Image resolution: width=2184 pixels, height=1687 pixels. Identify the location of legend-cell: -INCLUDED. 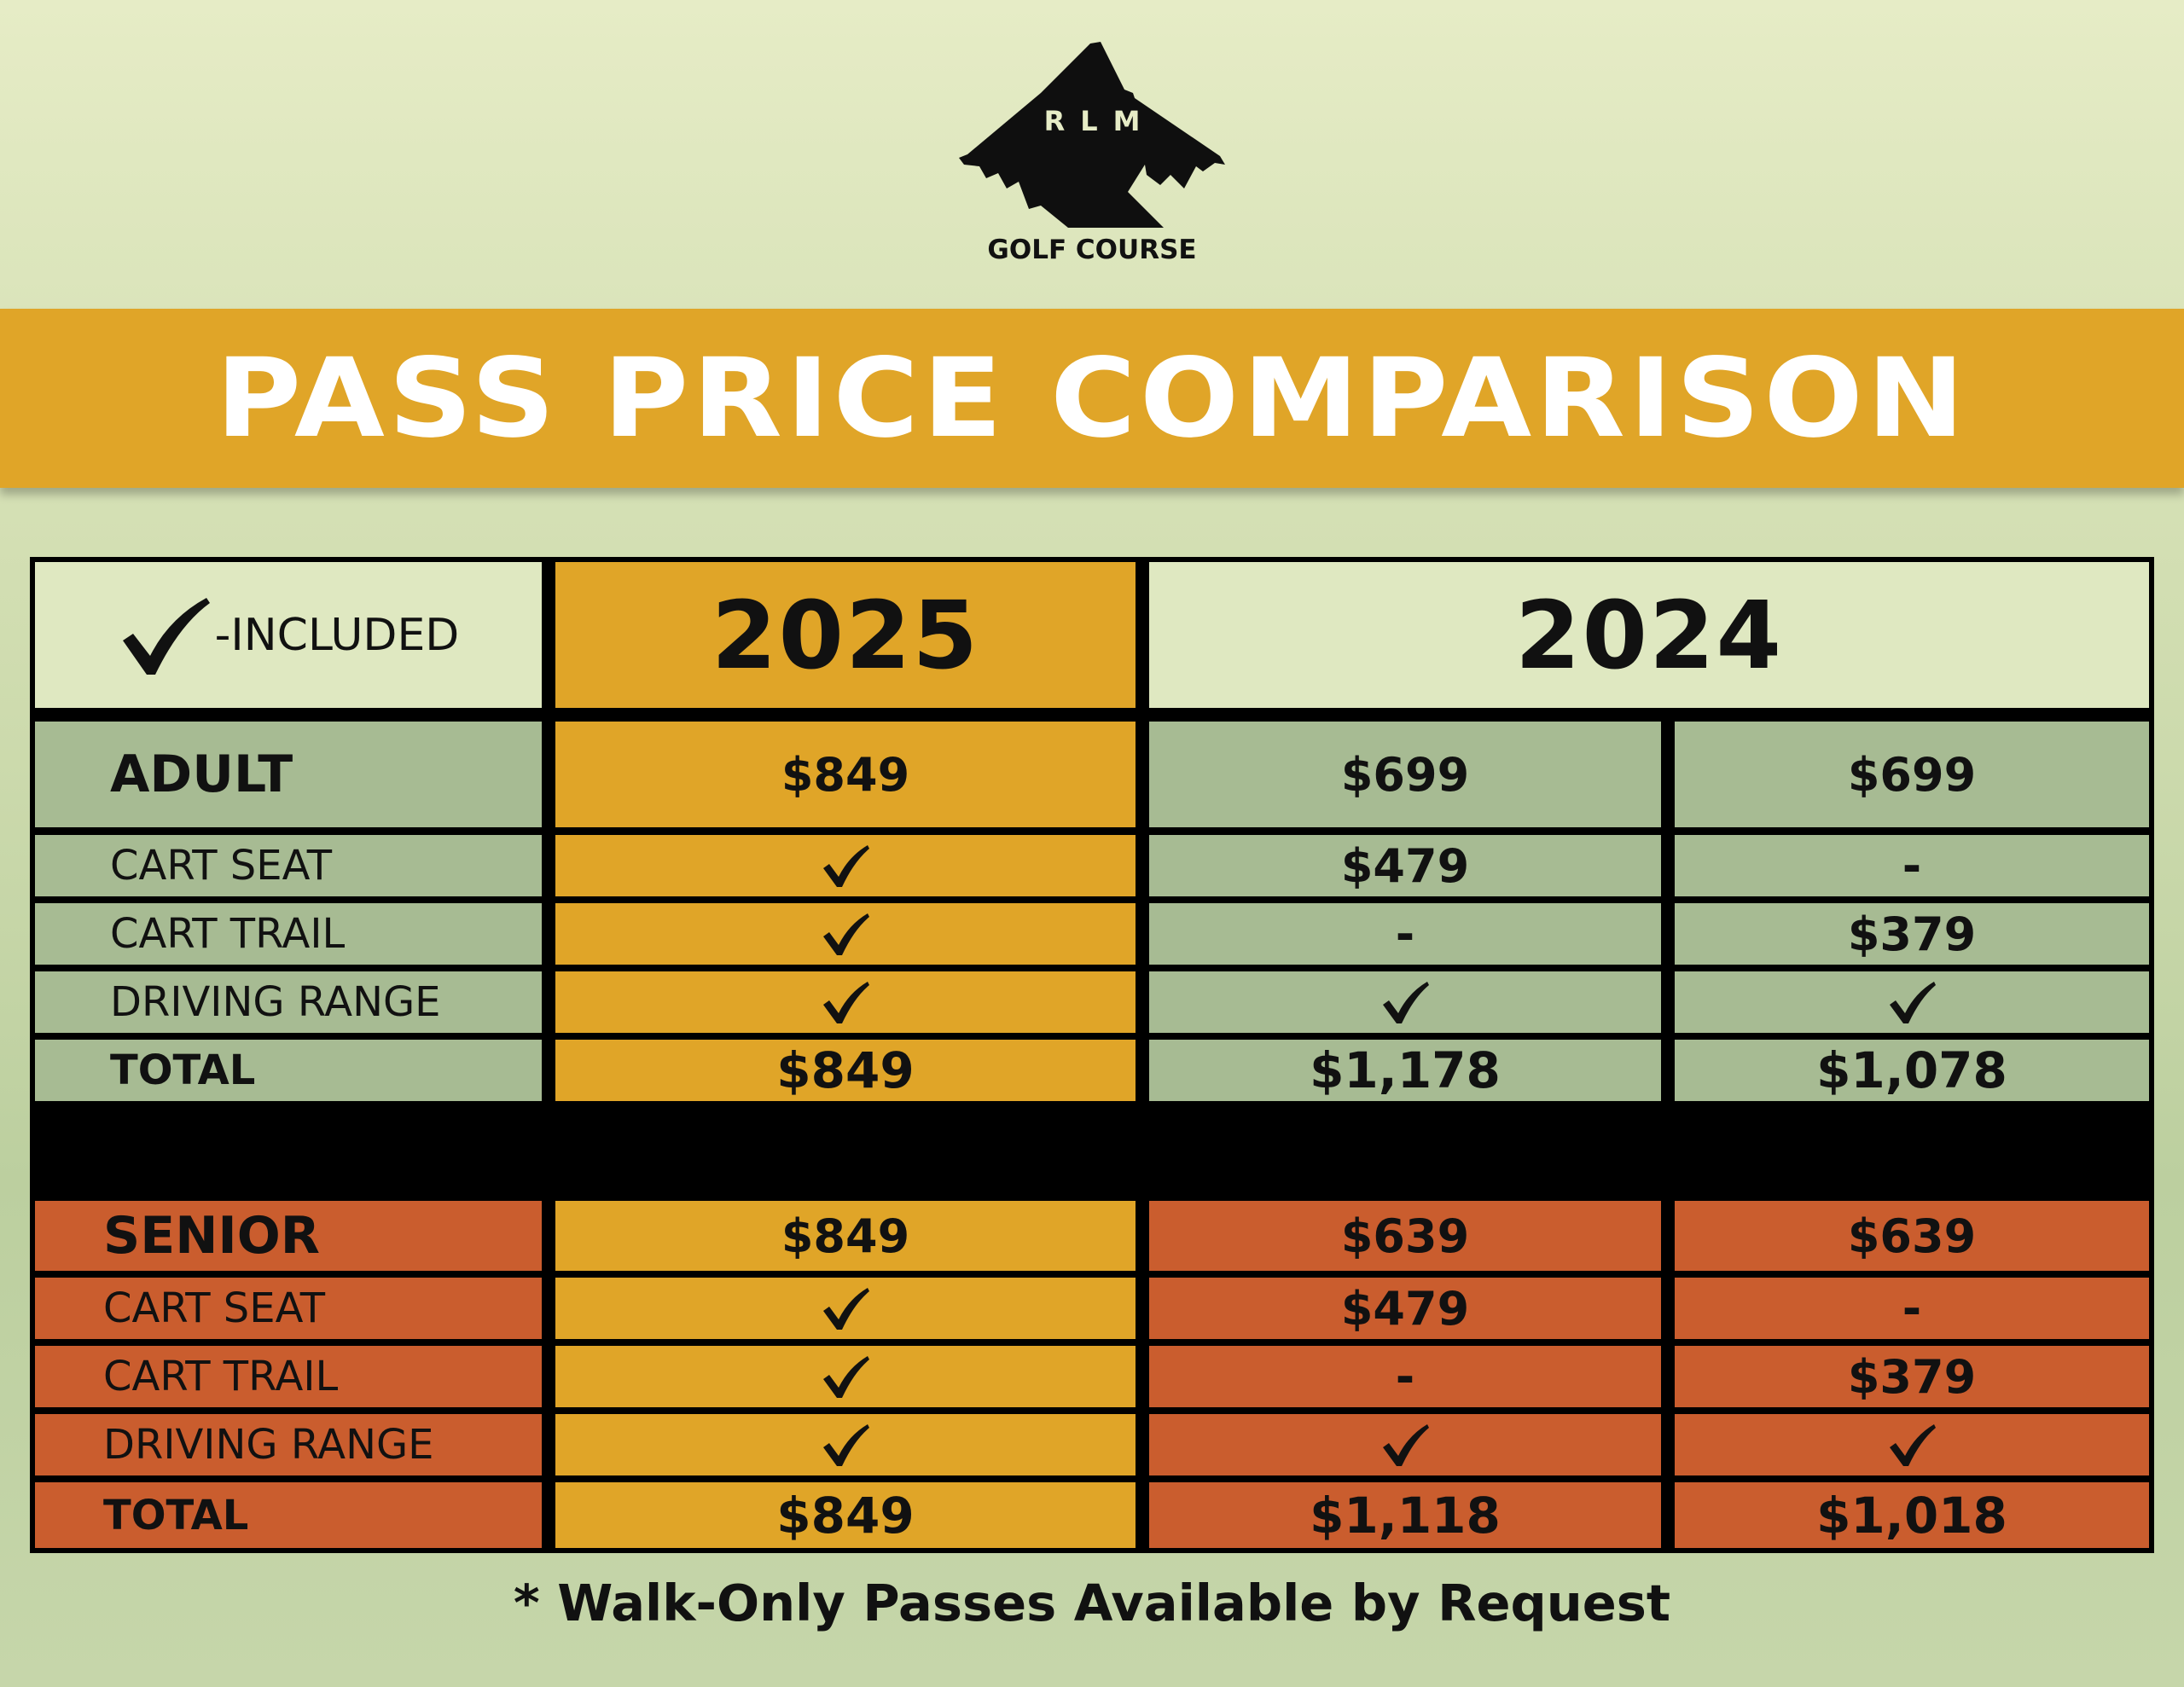
(288, 635).